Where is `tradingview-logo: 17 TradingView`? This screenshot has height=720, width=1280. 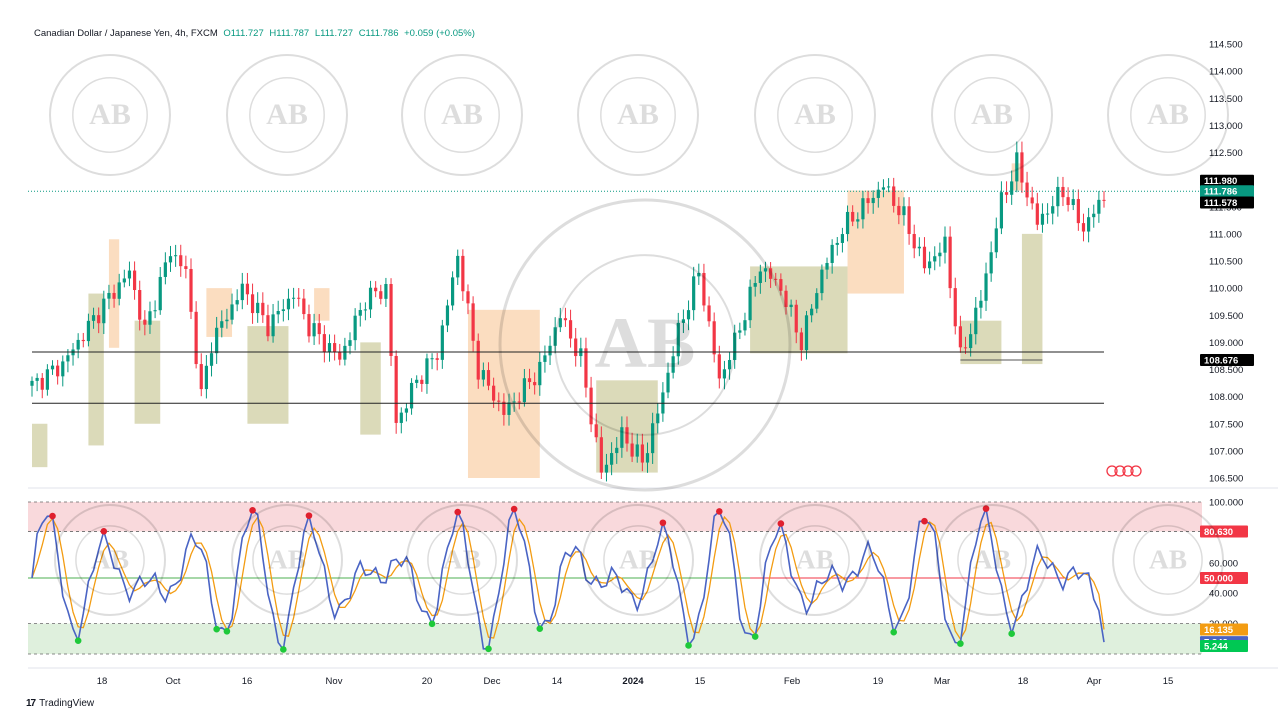
tradingview-logo: 17 TradingView is located at coordinates (60, 703).